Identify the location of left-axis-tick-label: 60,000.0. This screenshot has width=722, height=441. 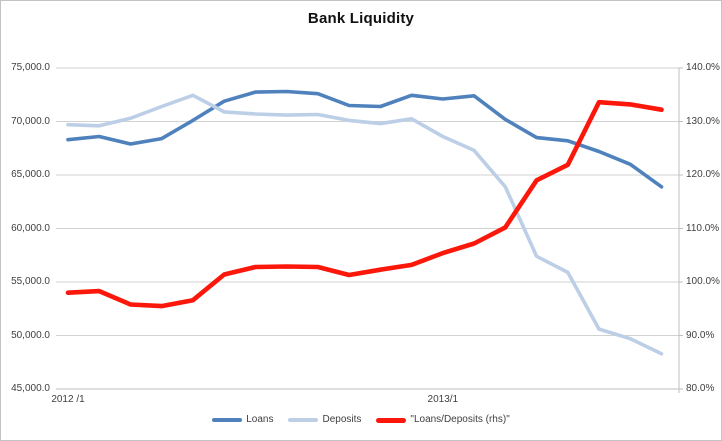
(30, 228).